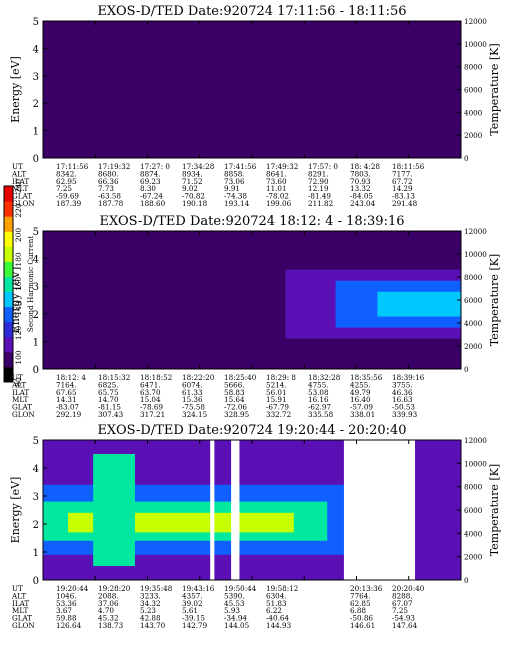  Describe the element at coordinates (278, 414) in the screenshot. I see `table-cell: 332.72` at that location.